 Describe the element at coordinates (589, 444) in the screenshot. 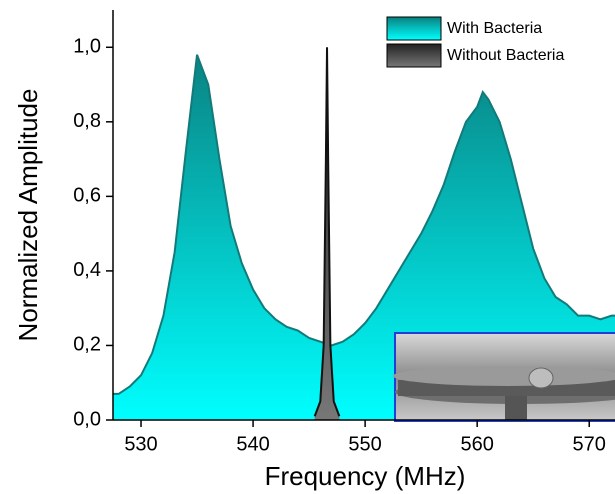

I see `x-tick-label: 570` at that location.